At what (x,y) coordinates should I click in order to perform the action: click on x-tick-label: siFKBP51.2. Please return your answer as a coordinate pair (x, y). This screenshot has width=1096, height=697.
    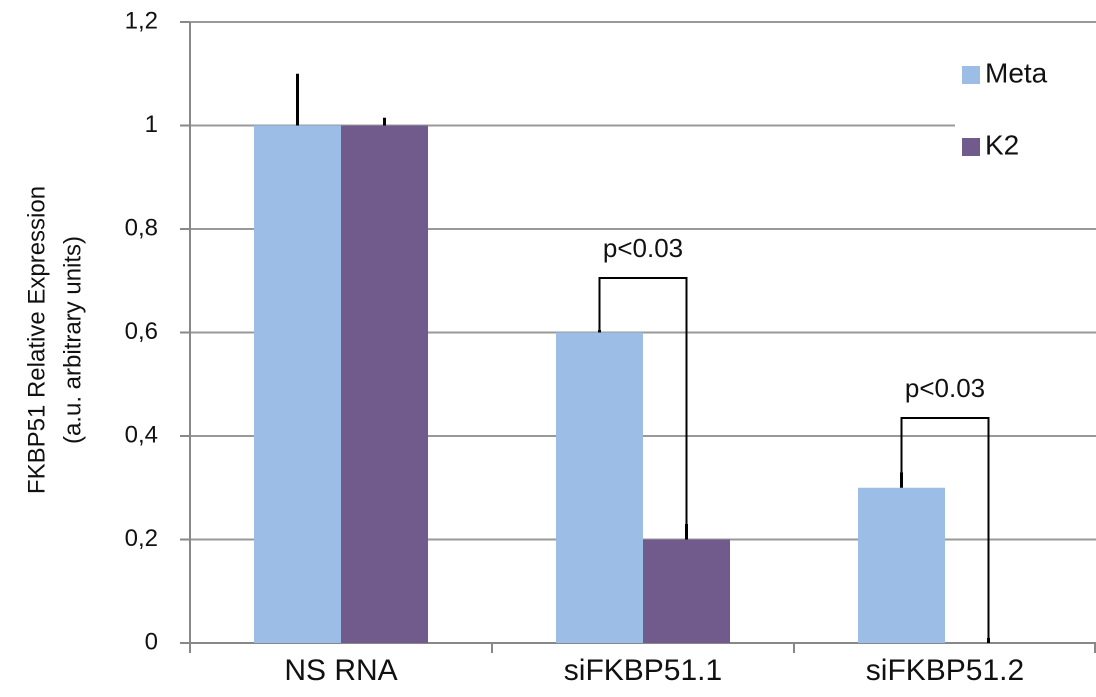
    Looking at the image, I should click on (945, 670).